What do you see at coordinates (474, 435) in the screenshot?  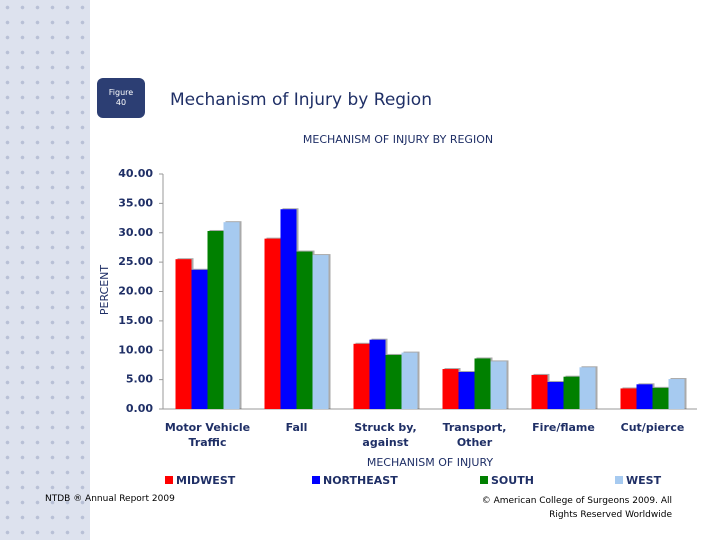 I see `x-tick-label: Transport, Other` at bounding box center [474, 435].